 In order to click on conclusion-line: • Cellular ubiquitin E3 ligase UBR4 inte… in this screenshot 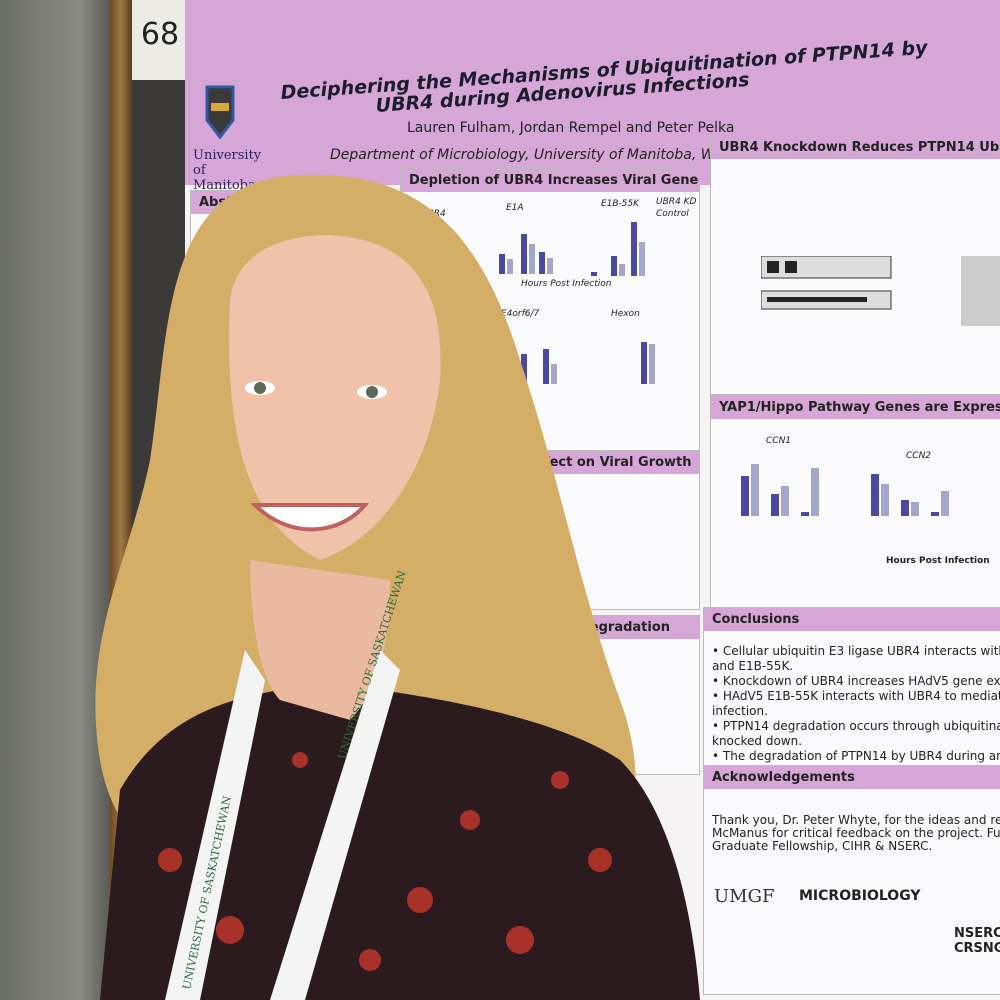, I will do `click(856, 651)`.